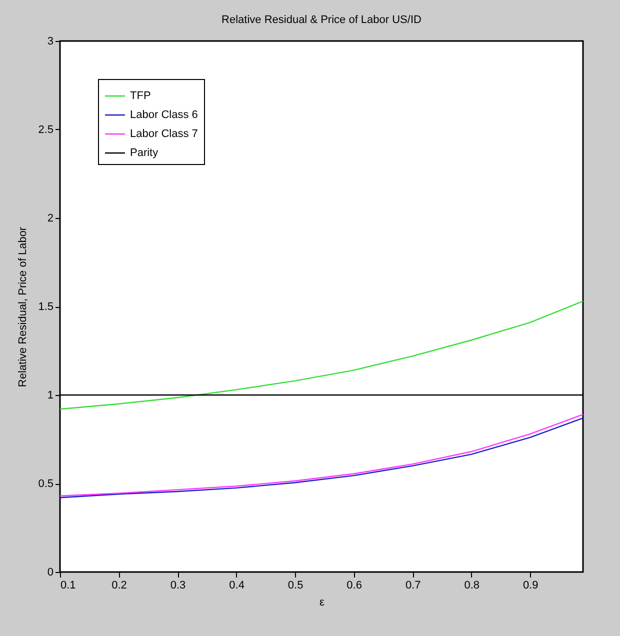  I want to click on x-tick-label: 0.9, so click(530, 586).